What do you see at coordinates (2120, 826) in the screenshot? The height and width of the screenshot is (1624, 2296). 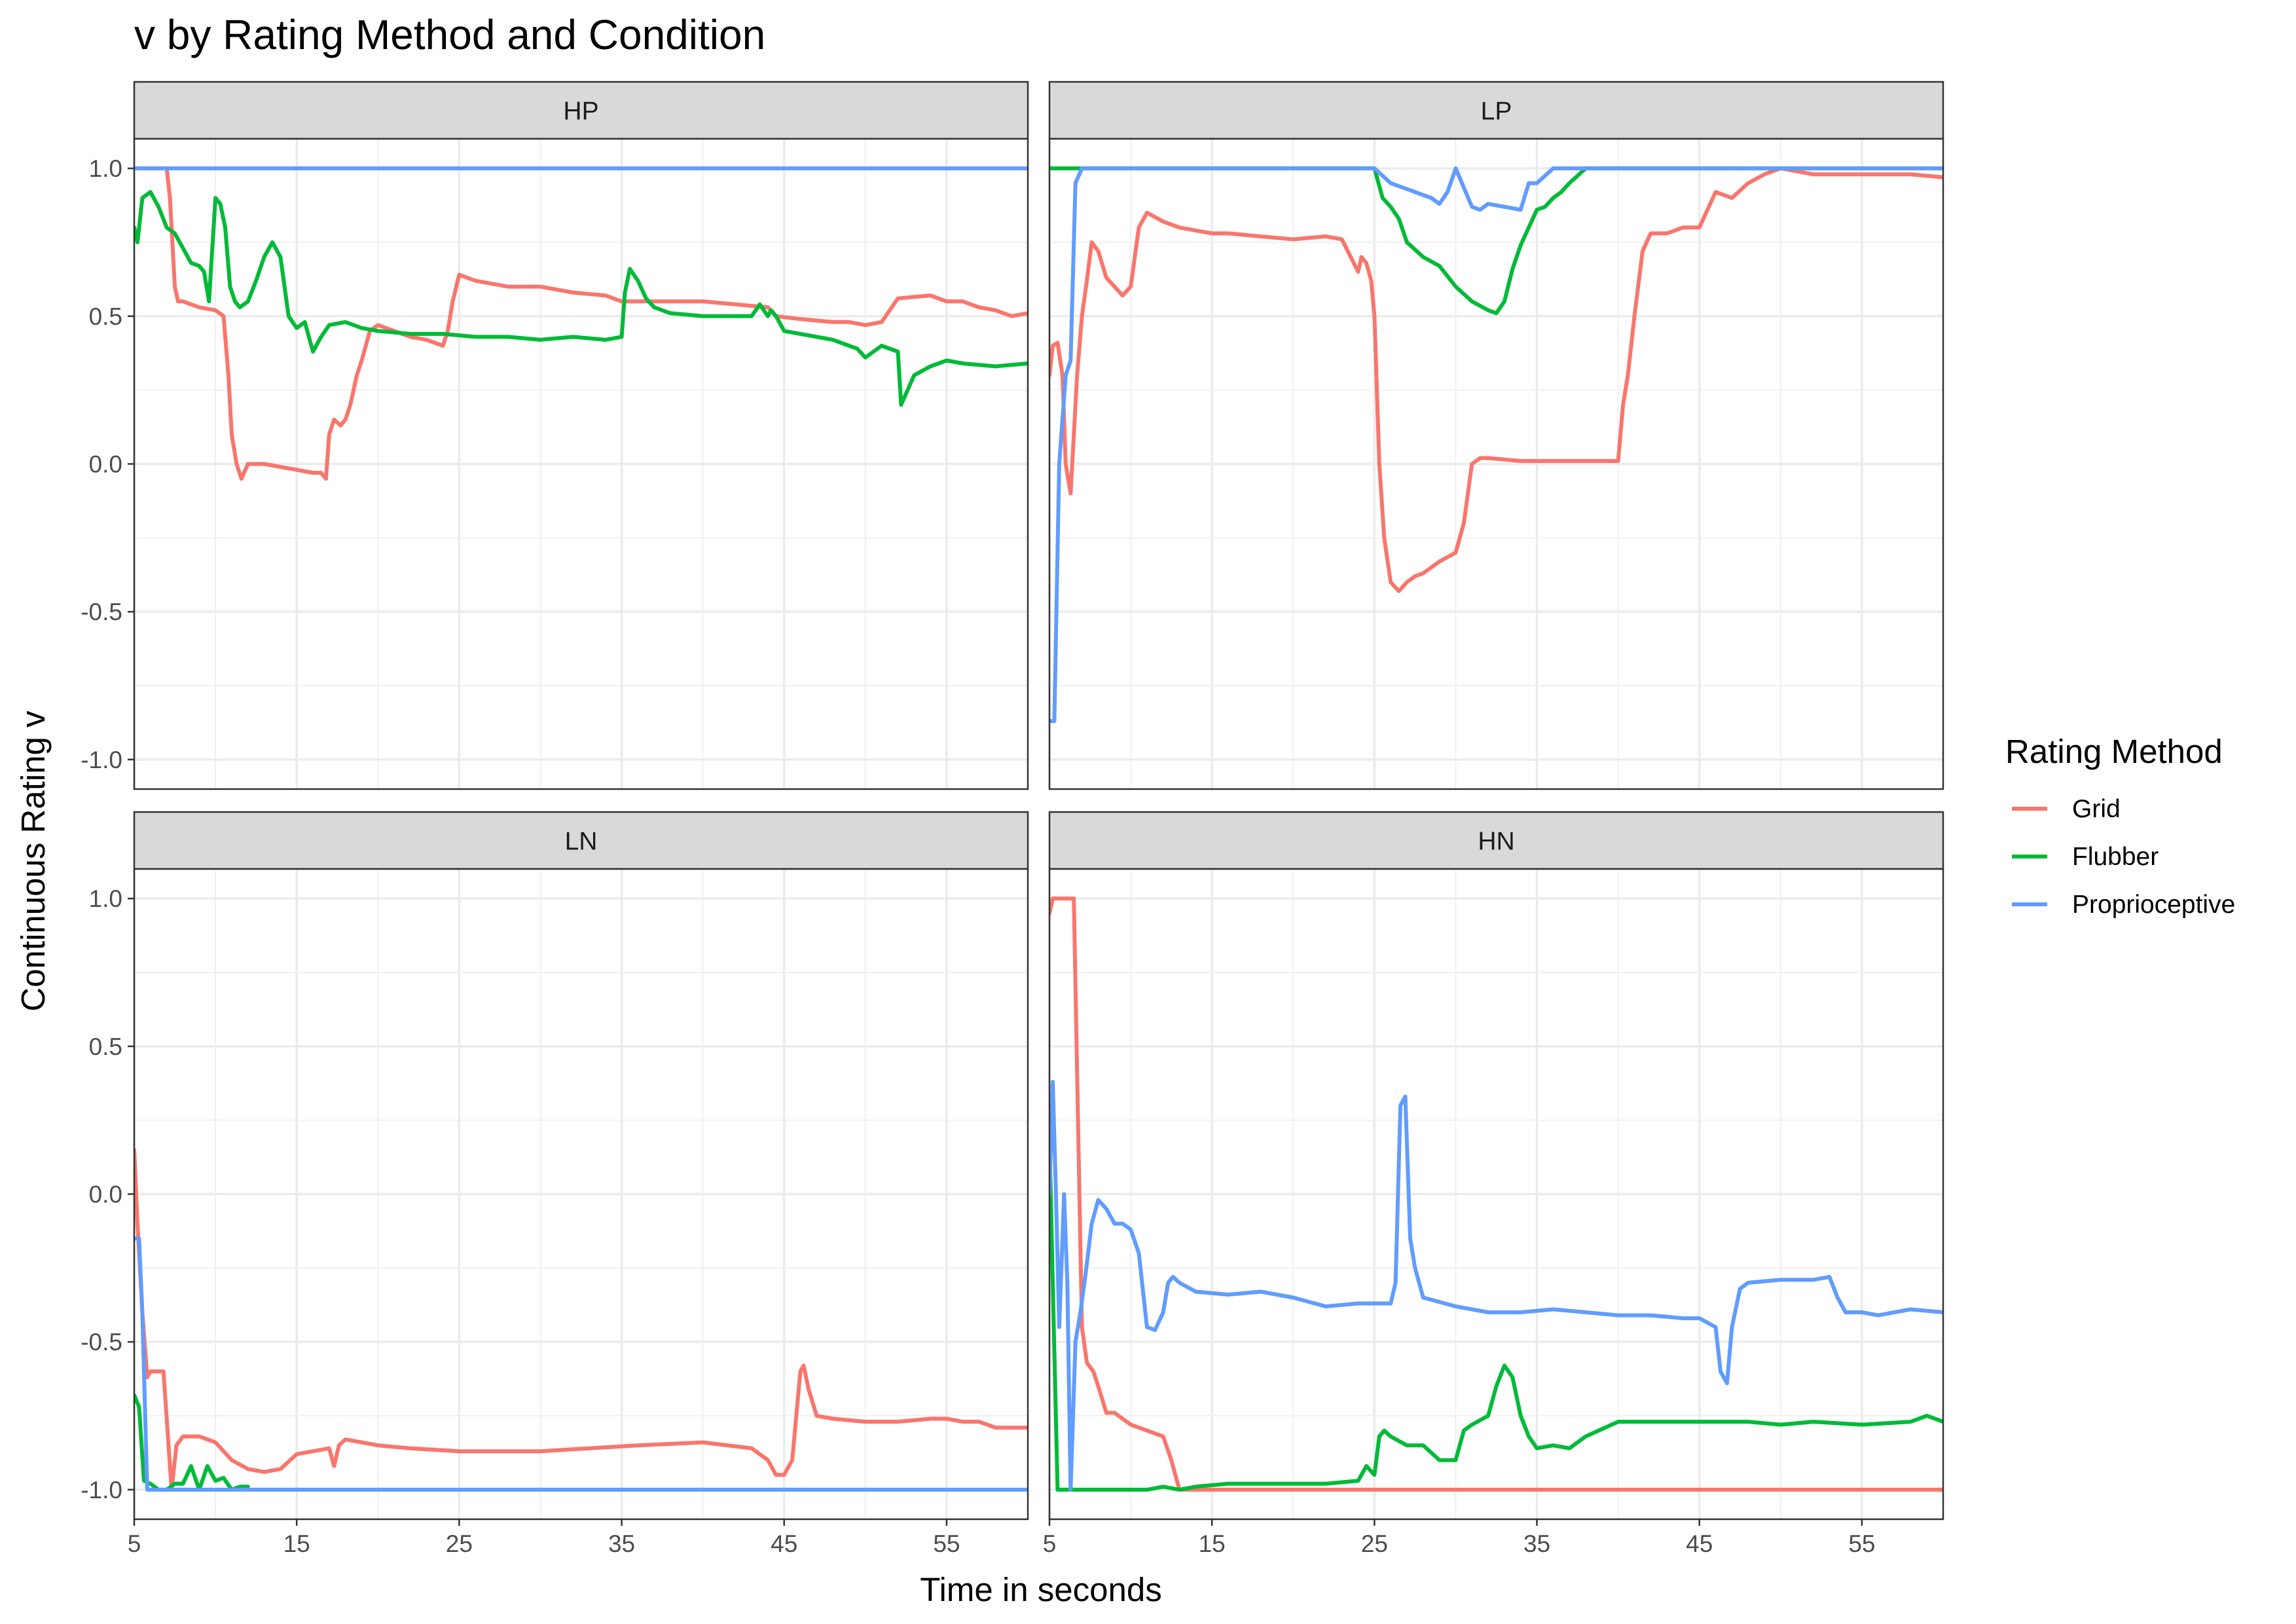 I see `legend: Rating Method Grid Flubber Proprioceptive` at bounding box center [2120, 826].